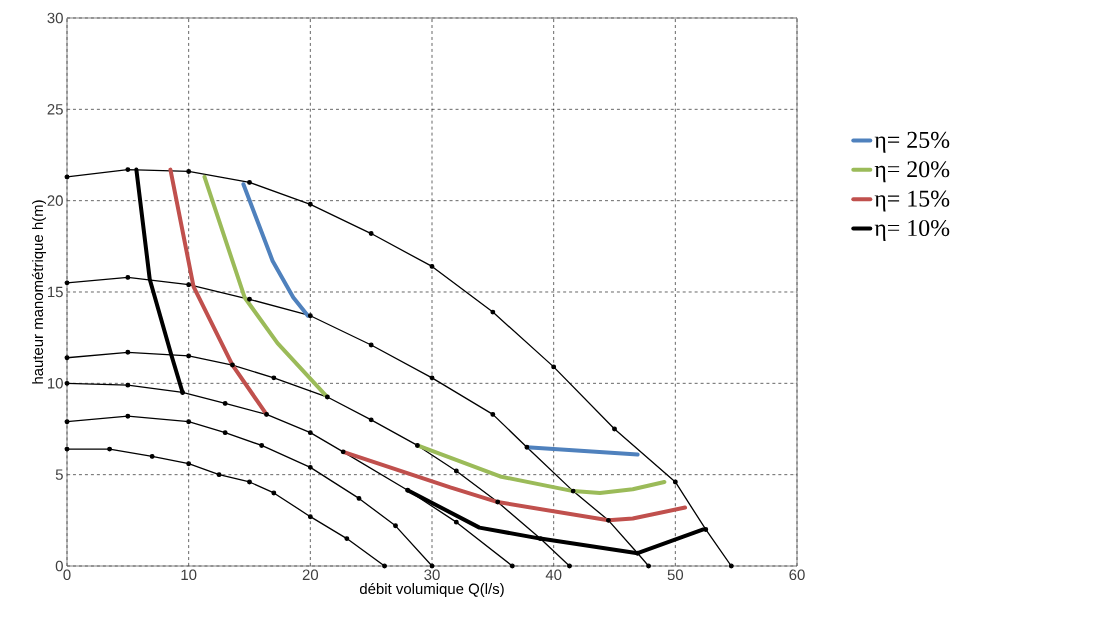  I want to click on x-tick-label: 60, so click(797, 575).